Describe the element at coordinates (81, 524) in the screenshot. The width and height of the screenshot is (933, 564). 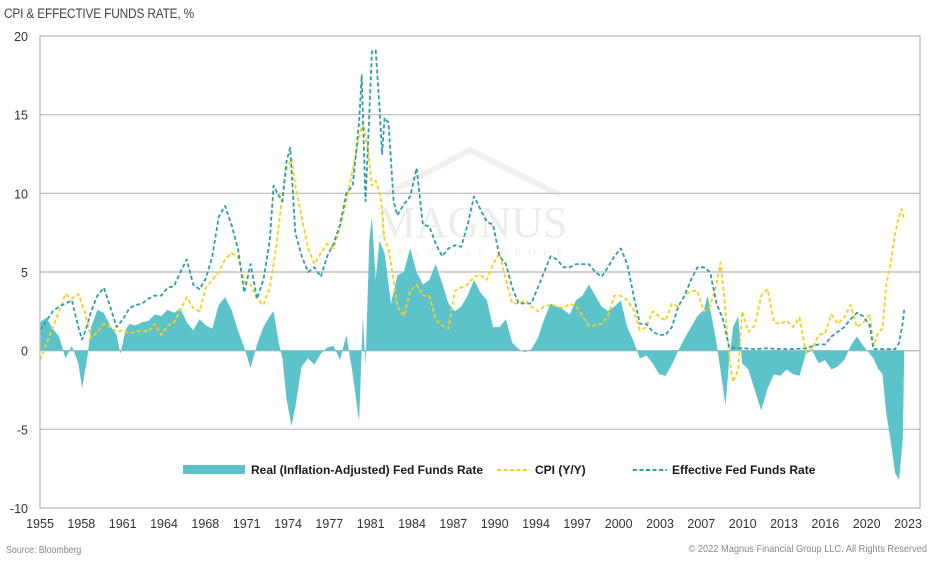
I see `x-tick-label: 1958` at that location.